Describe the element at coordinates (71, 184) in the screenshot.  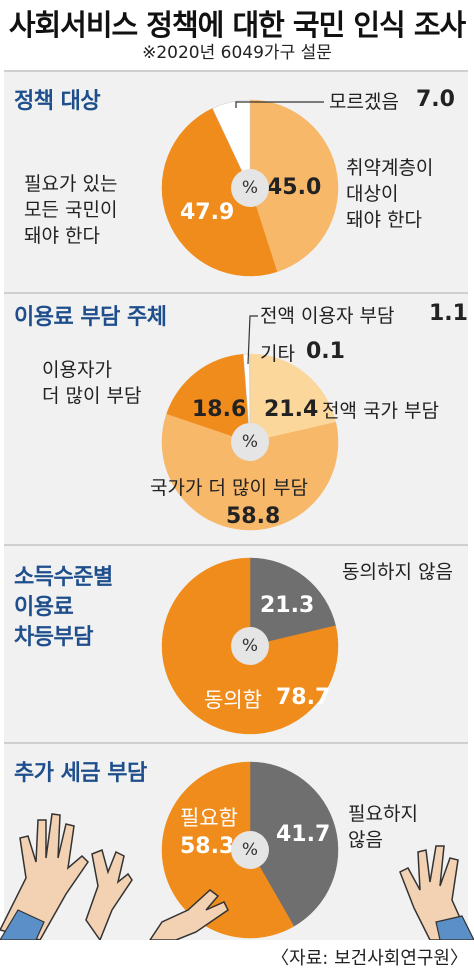
I see `label-all-citizens-1: 필요가 있는` at that location.